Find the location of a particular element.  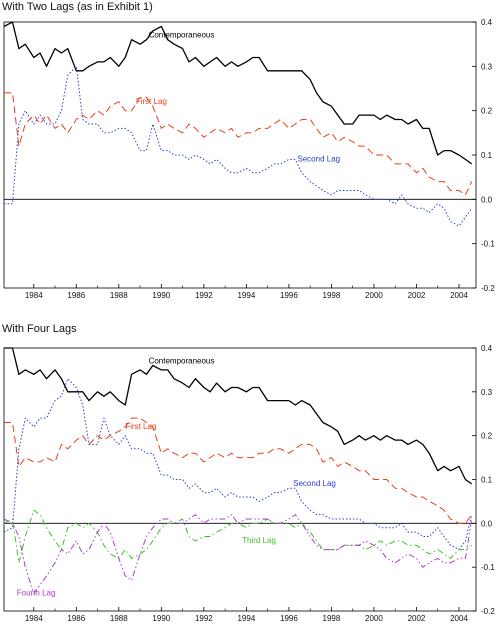

series-label-third-lag-1: Third Lag is located at coordinates (259, 540).